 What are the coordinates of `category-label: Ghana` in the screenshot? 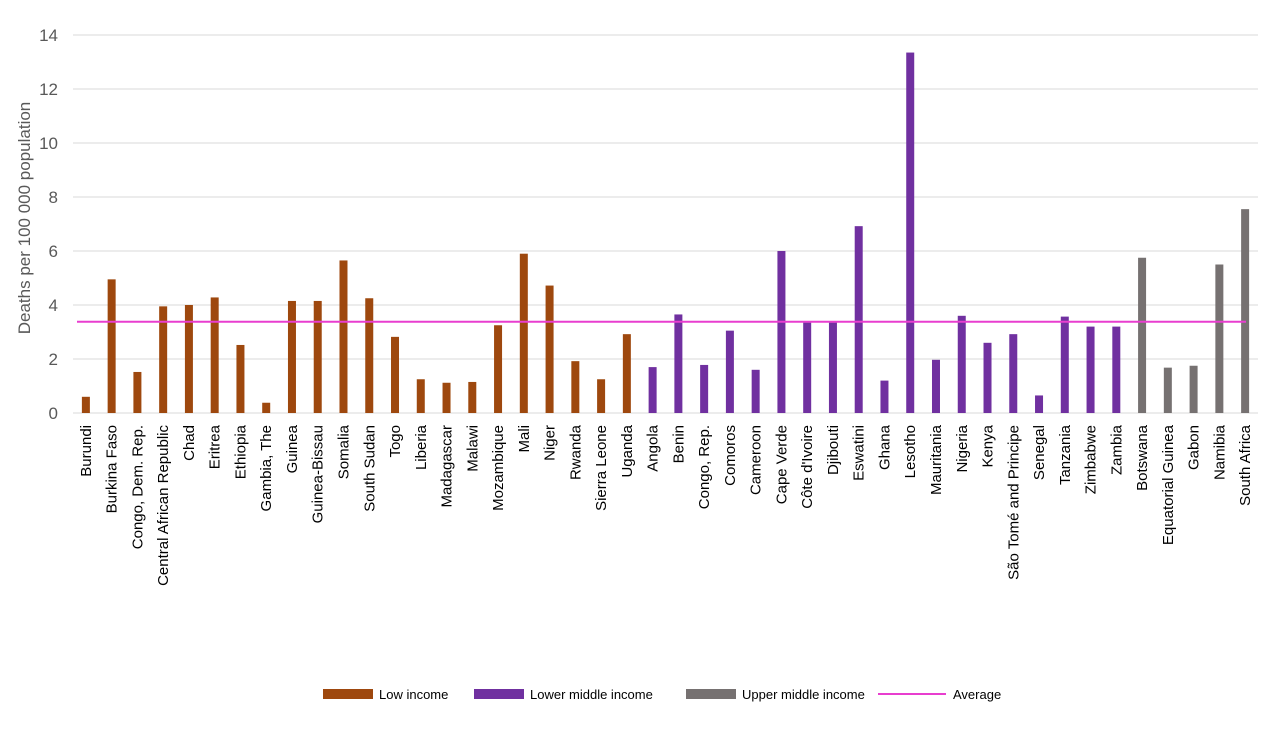 It's located at (884, 447).